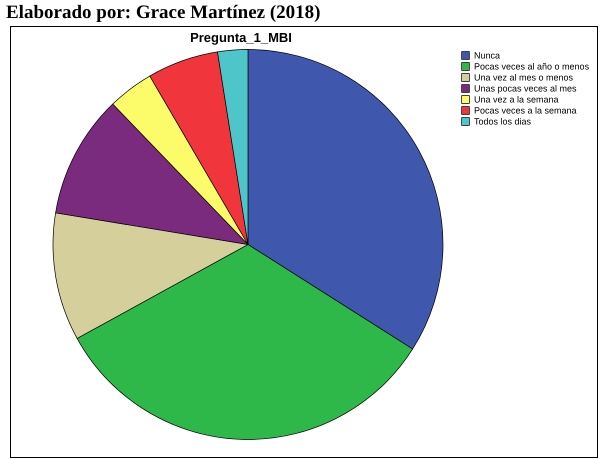 This screenshot has width=605, height=459. What do you see at coordinates (164, 13) in the screenshot?
I see `text: Elaborado por: Grace Martínez (2018)` at bounding box center [164, 13].